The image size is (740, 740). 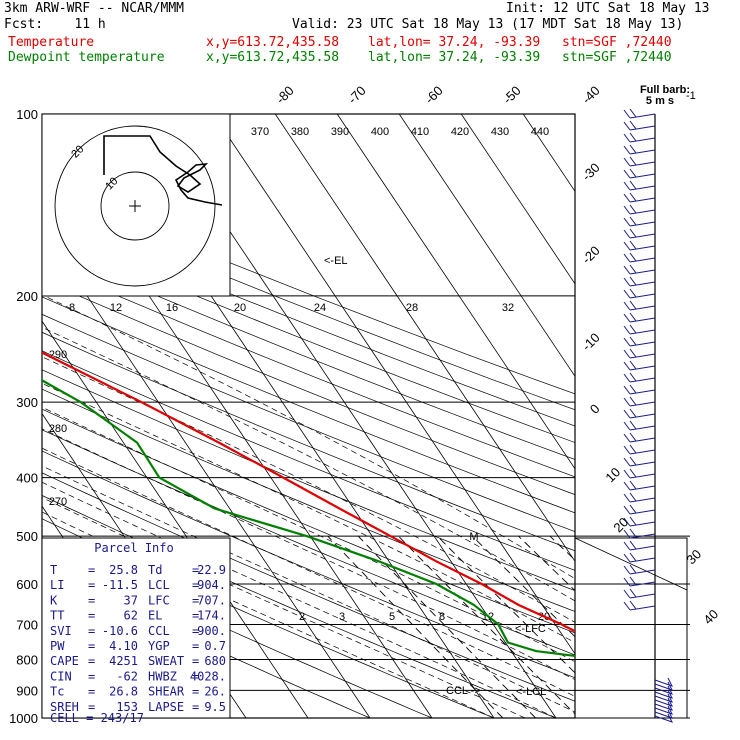 What do you see at coordinates (155, 616) in the screenshot?
I see `parcel-key: EL` at bounding box center [155, 616].